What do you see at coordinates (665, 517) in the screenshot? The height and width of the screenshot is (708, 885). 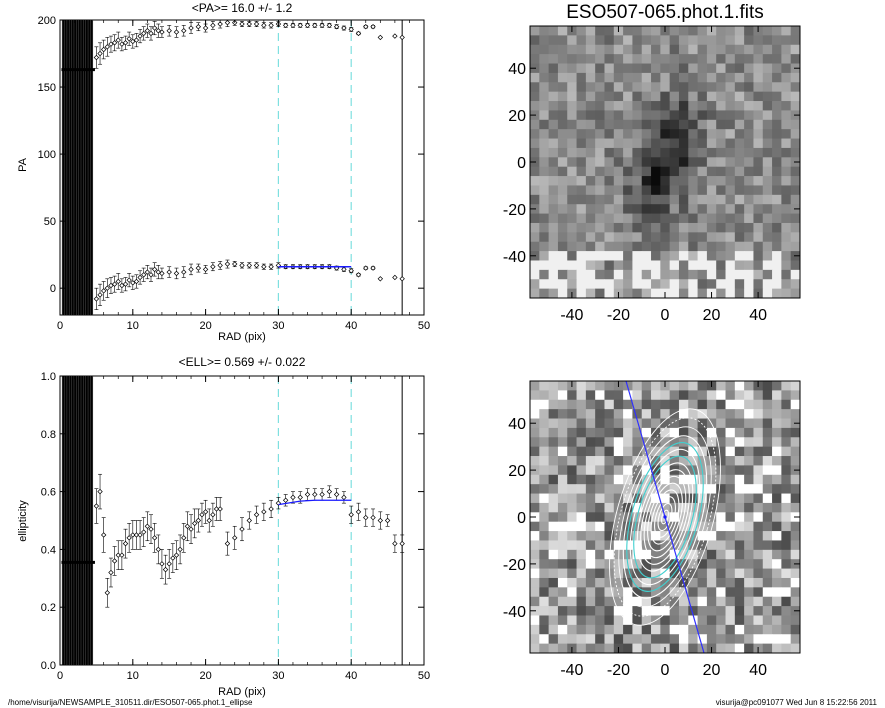 I see `isophote-ellipse` at bounding box center [665, 517].